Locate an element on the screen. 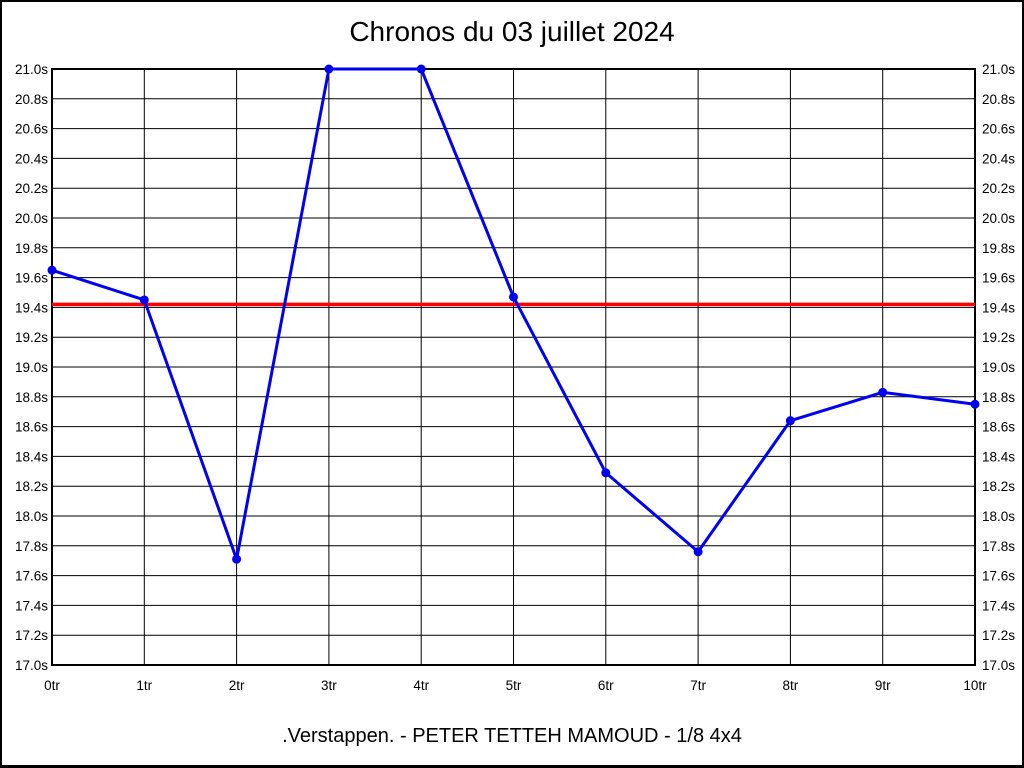 This screenshot has height=768, width=1024. y-axis-tick-label-left: 17.4s is located at coordinates (31, 605).